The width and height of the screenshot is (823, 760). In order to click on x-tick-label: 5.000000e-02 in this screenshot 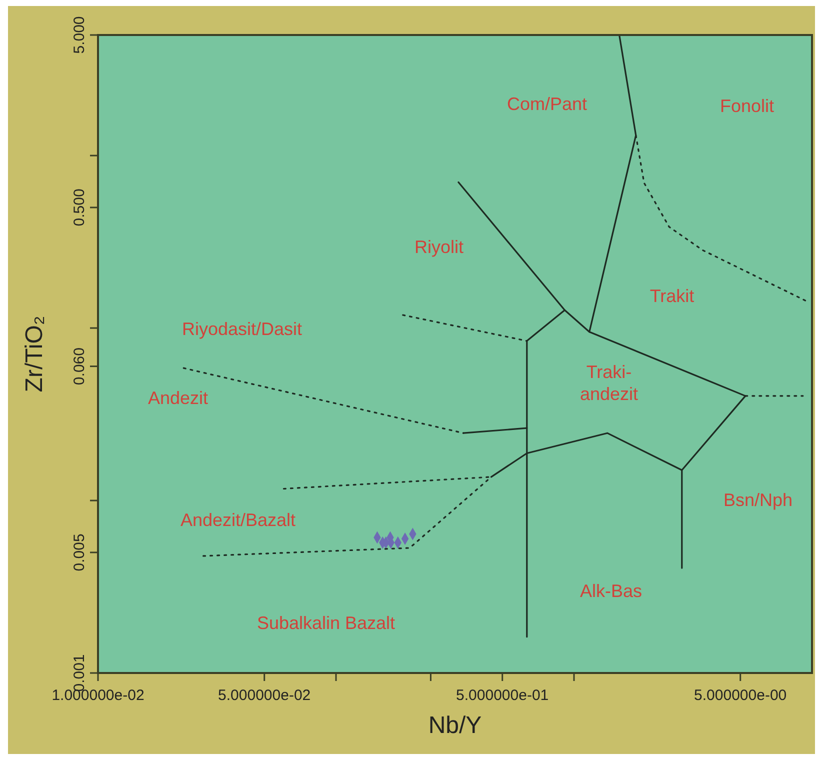, I will do `click(264, 695)`.